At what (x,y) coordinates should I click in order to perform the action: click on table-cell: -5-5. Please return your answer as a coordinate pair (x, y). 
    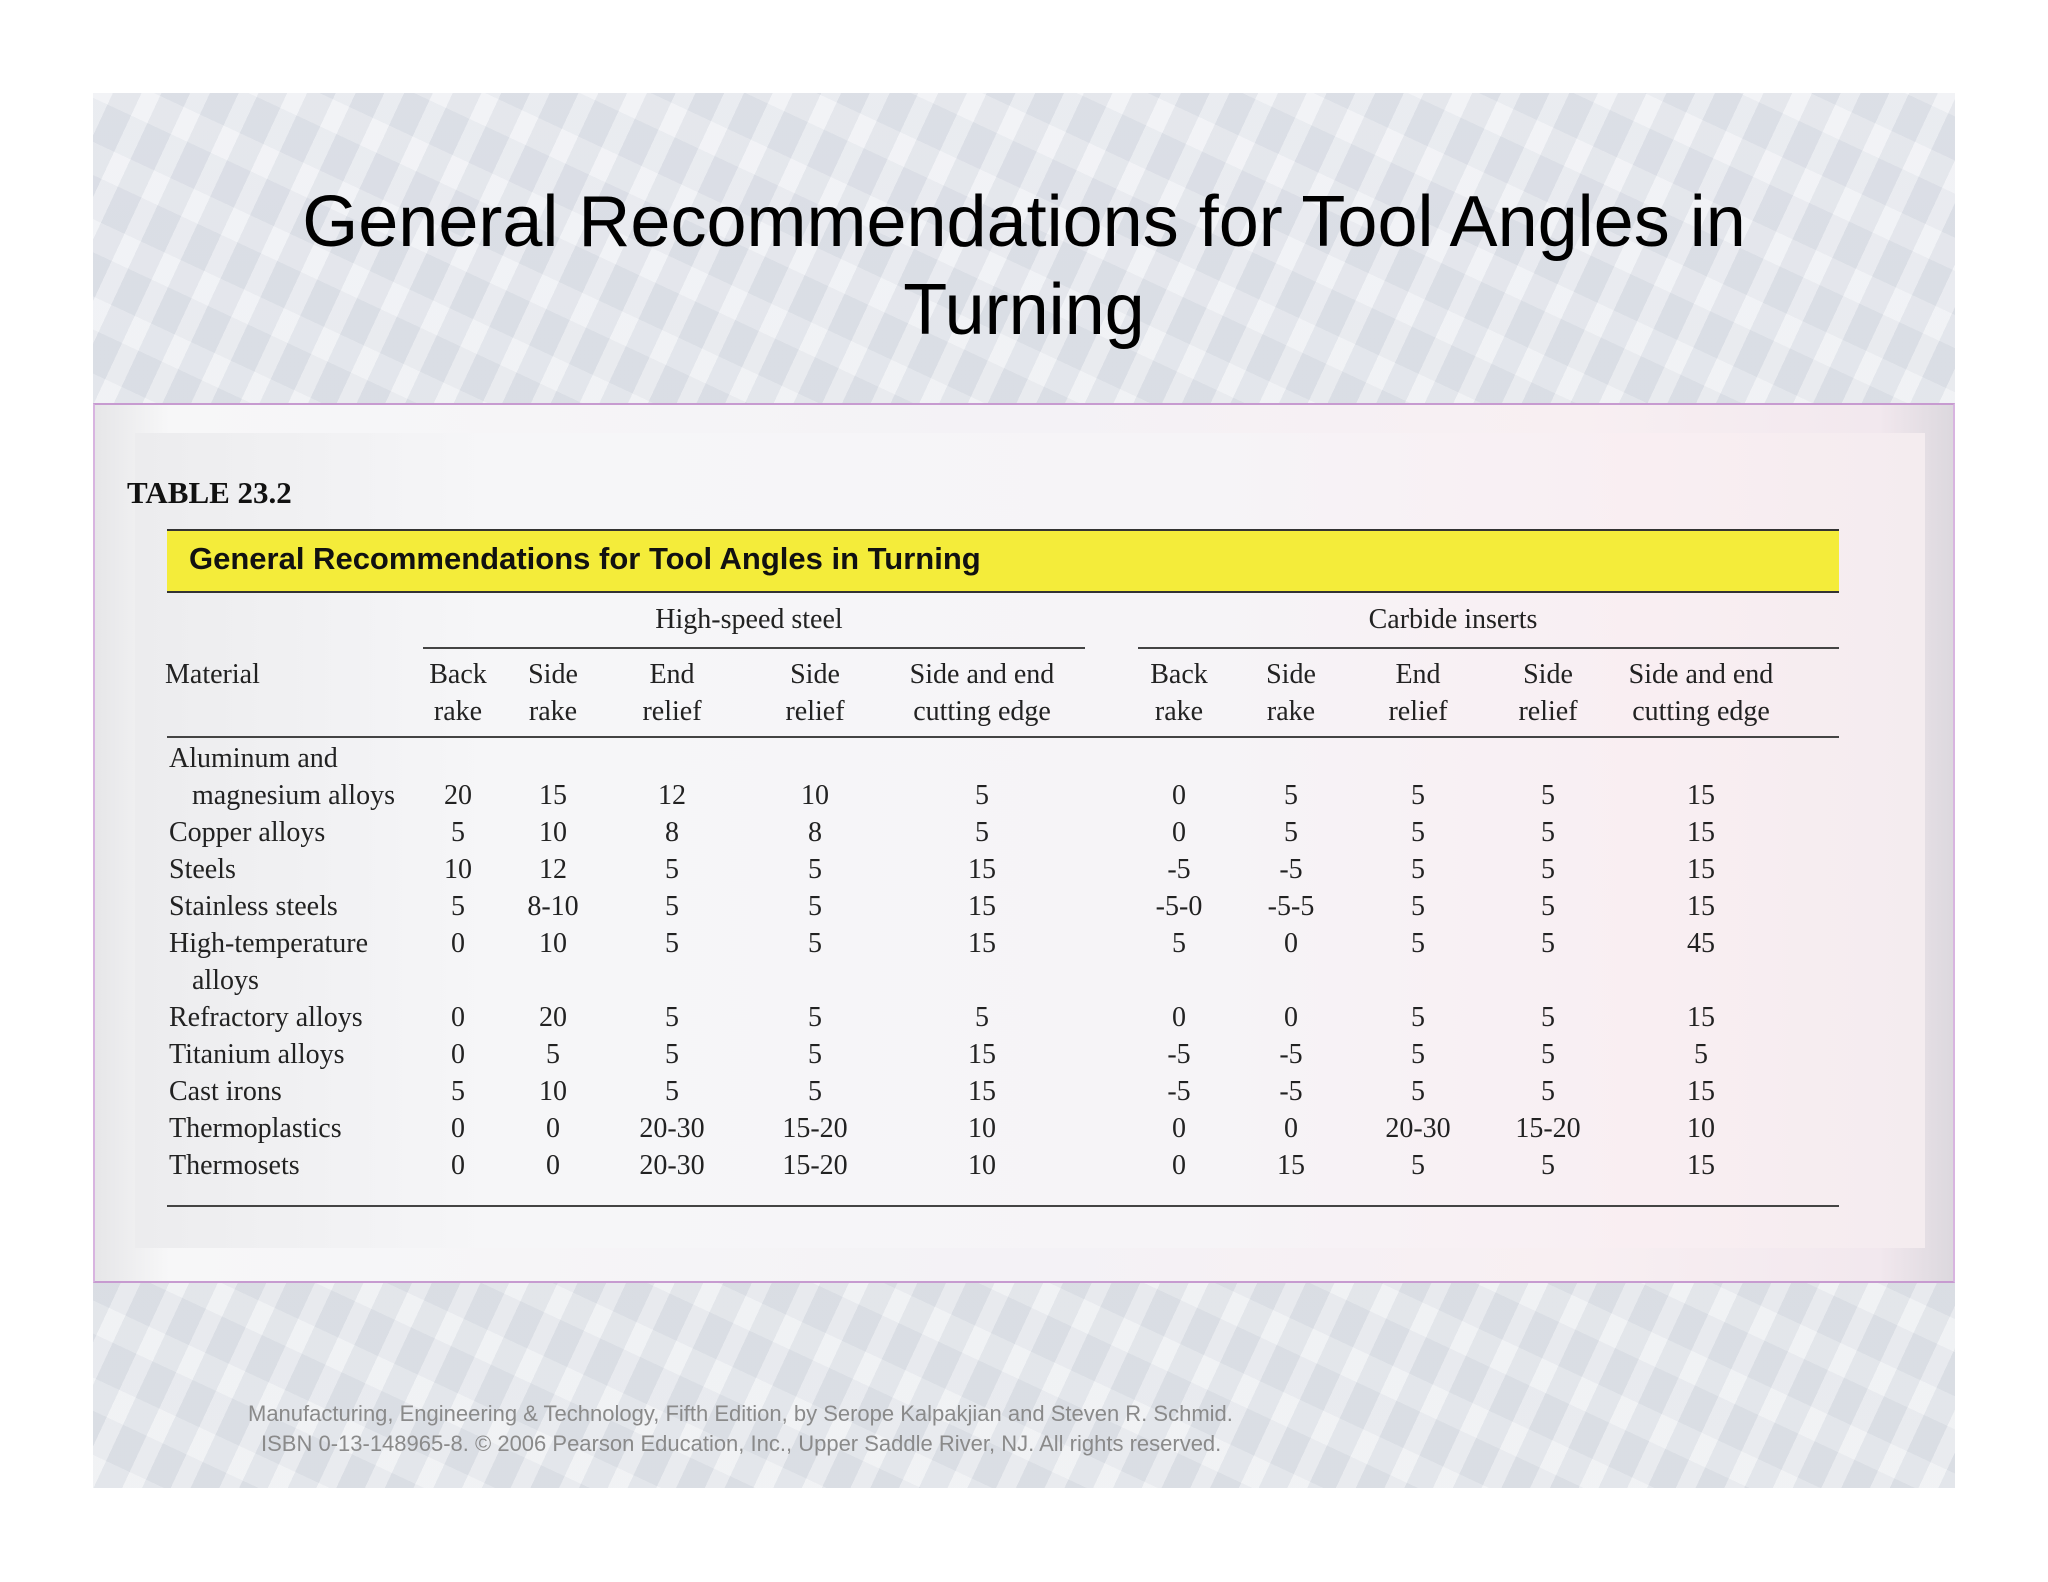
    Looking at the image, I should click on (1291, 906).